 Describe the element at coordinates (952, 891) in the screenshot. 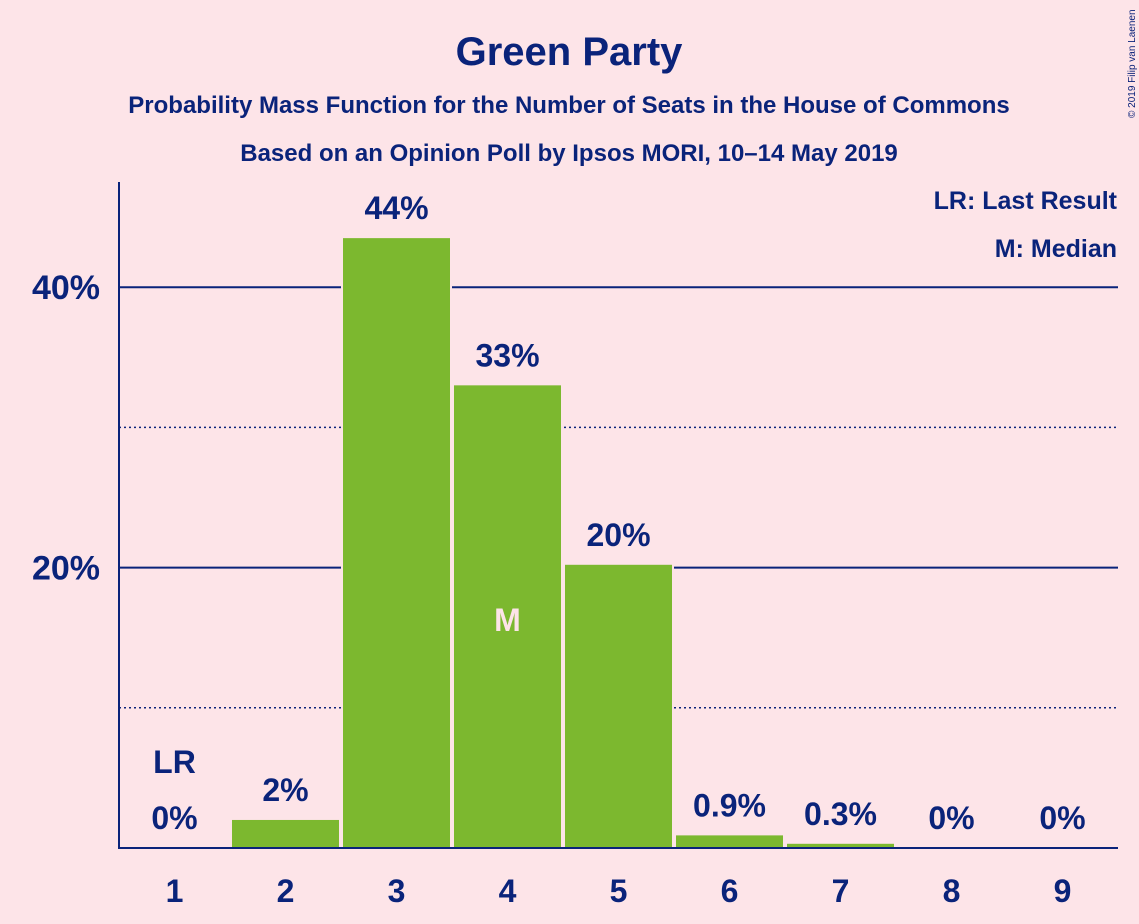

I see `x-tick-label: 8` at that location.